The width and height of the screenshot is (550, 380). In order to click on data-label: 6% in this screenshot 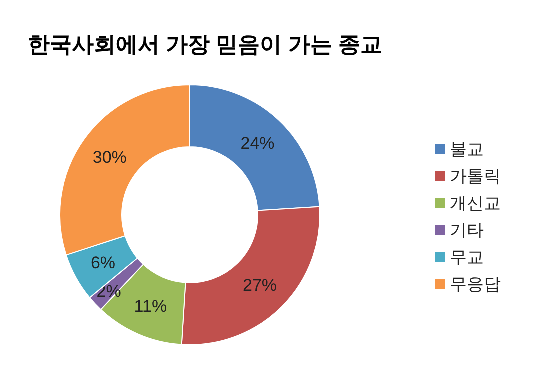, I will do `click(103, 263)`.